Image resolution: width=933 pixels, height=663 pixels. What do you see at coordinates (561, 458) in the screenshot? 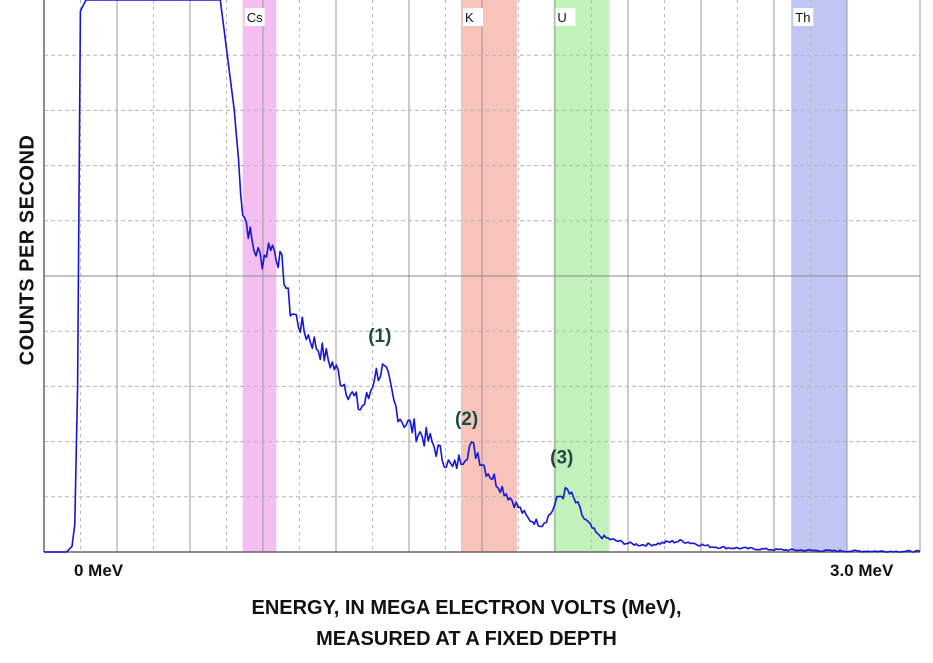
I see `peak-label-3: (3)` at bounding box center [561, 458].